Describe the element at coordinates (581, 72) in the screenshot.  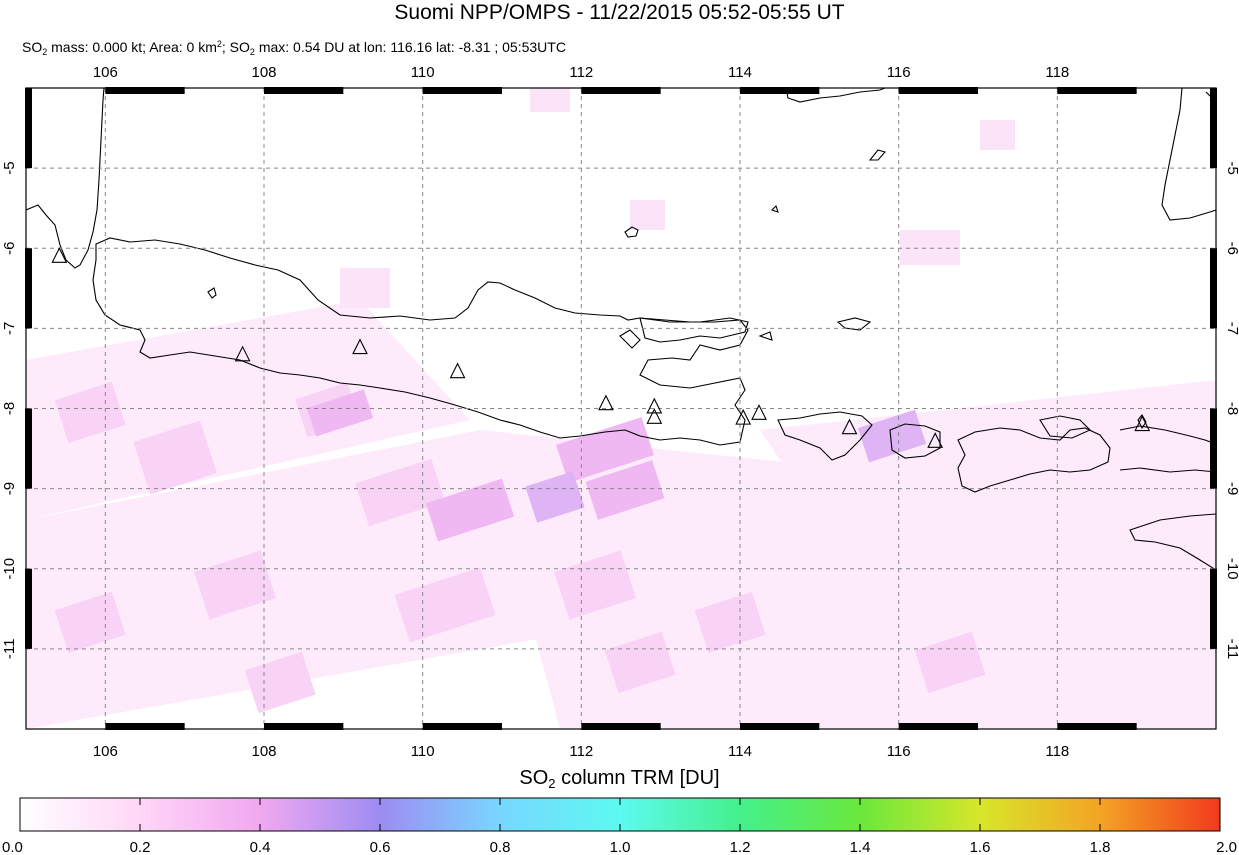
I see `lon-label-top: 112` at that location.